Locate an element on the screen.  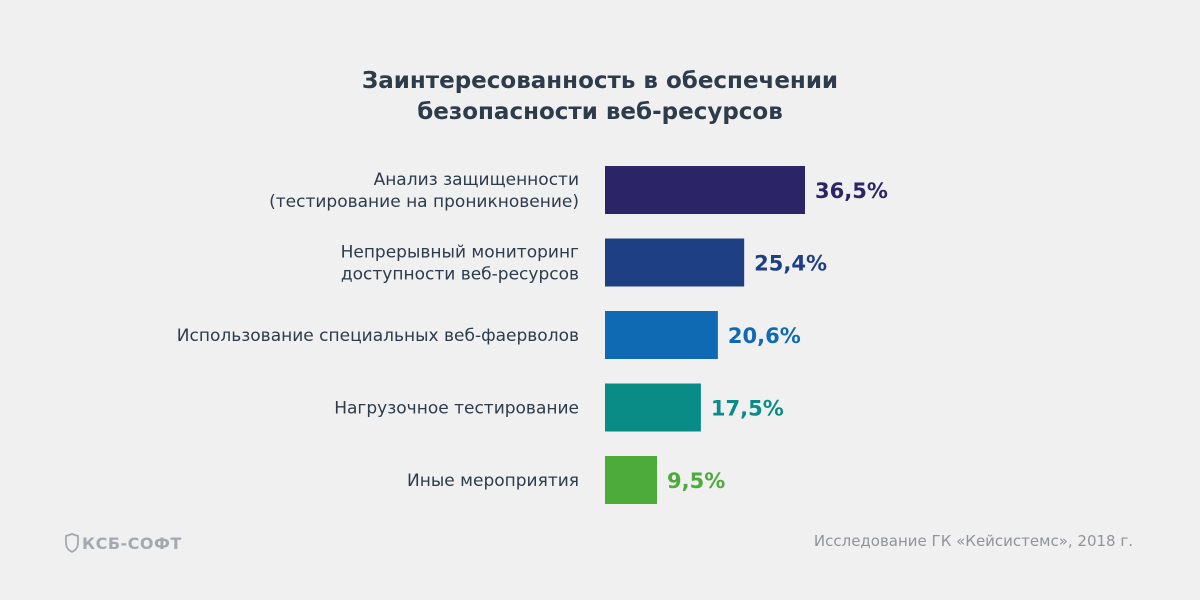
category-label-2-line-1: Непрерывный мониторинг is located at coordinates (460, 253).